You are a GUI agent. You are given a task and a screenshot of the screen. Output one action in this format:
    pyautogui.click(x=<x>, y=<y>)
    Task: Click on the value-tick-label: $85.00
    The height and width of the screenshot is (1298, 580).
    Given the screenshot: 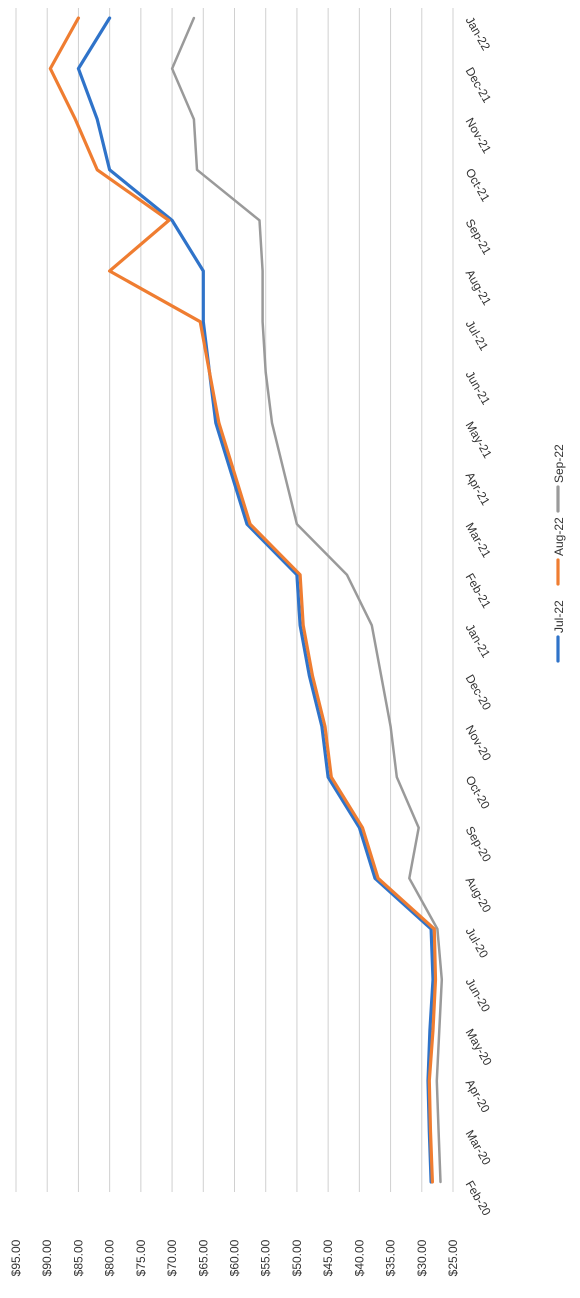 What is the action you would take?
    pyautogui.click(x=78, y=1257)
    